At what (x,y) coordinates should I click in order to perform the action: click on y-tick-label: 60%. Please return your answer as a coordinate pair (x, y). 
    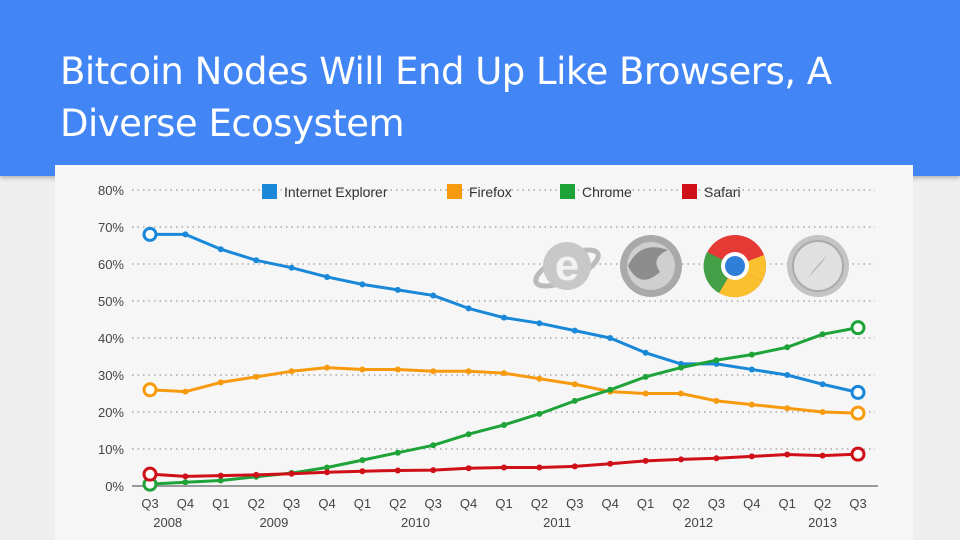
    Looking at the image, I should click on (111, 264).